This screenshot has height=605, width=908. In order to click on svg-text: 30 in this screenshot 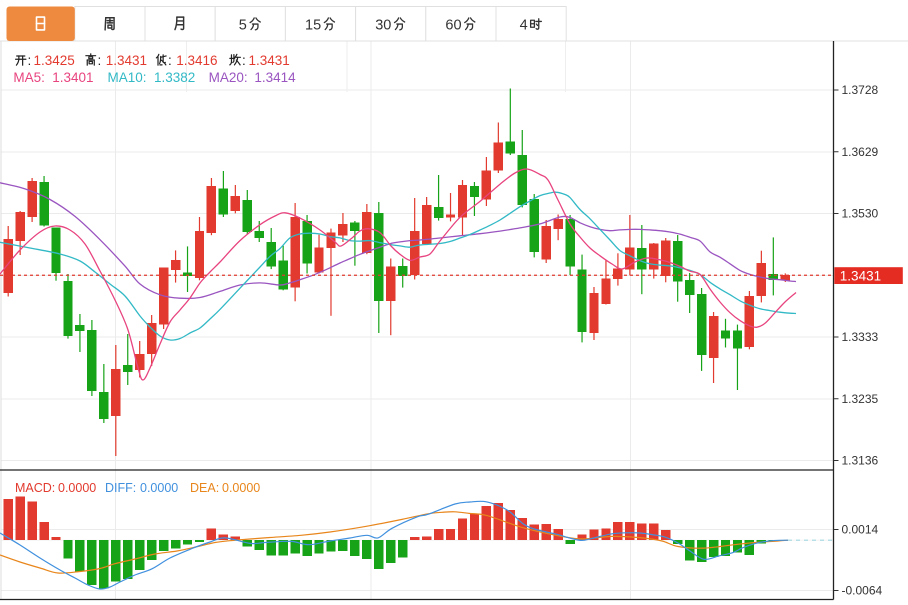, I will do `click(383, 26)`.